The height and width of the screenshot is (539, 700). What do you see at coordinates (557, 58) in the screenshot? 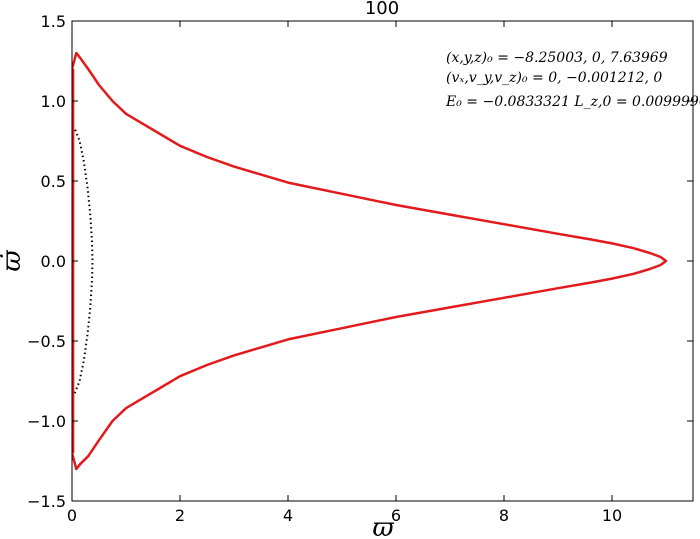
I see `annotation-initial-position: (x,y,z)₀ = −8.25003, 0, 7.63969` at bounding box center [557, 58].